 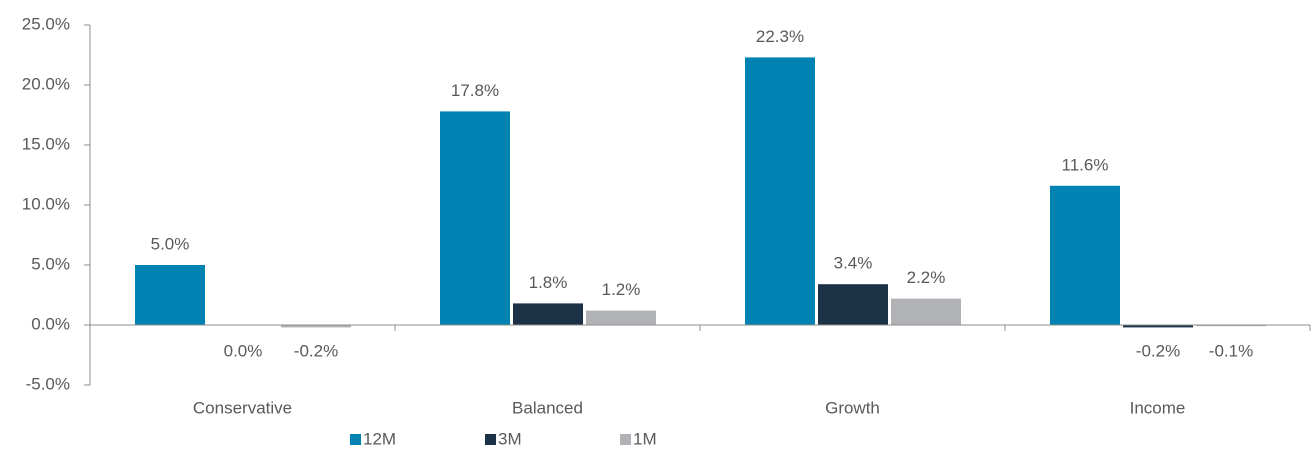 What do you see at coordinates (780, 36) in the screenshot?
I see `value-label: 22.3%` at bounding box center [780, 36].